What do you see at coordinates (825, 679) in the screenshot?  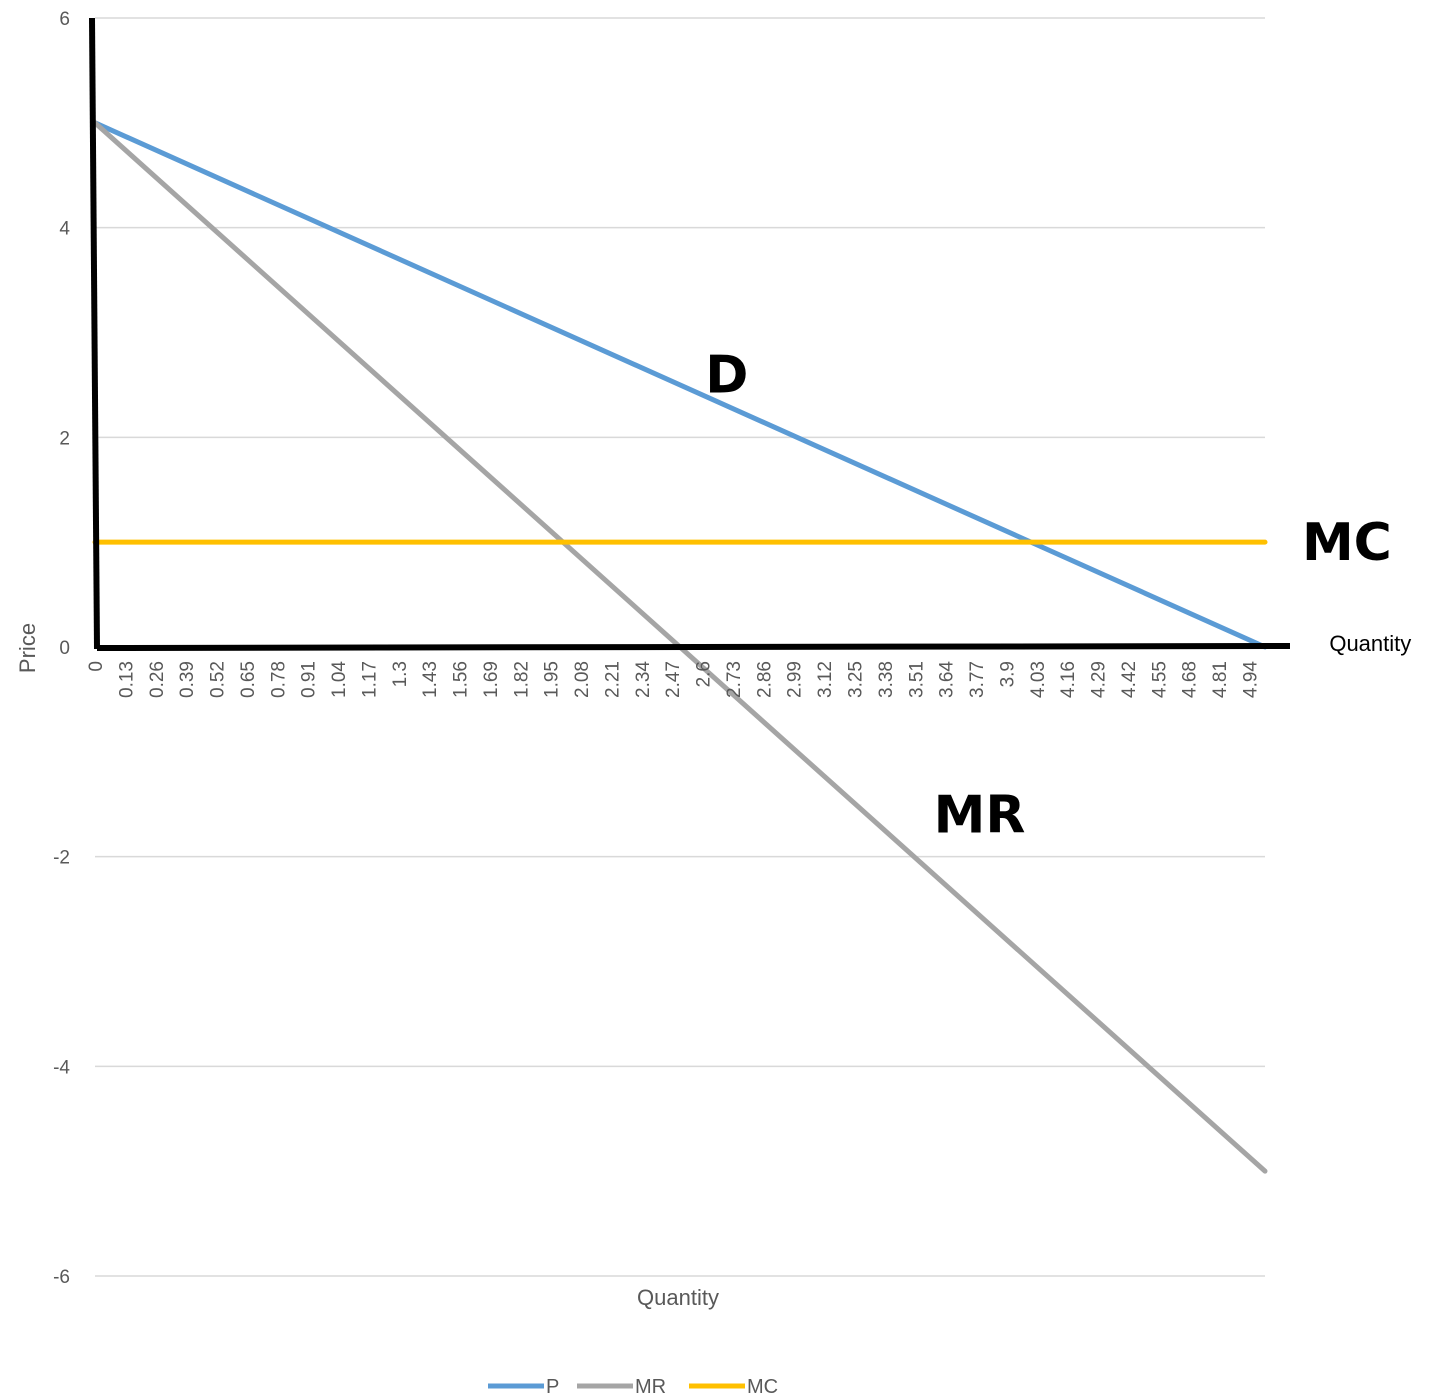 I see `x-tick-label: 3.12` at bounding box center [825, 679].